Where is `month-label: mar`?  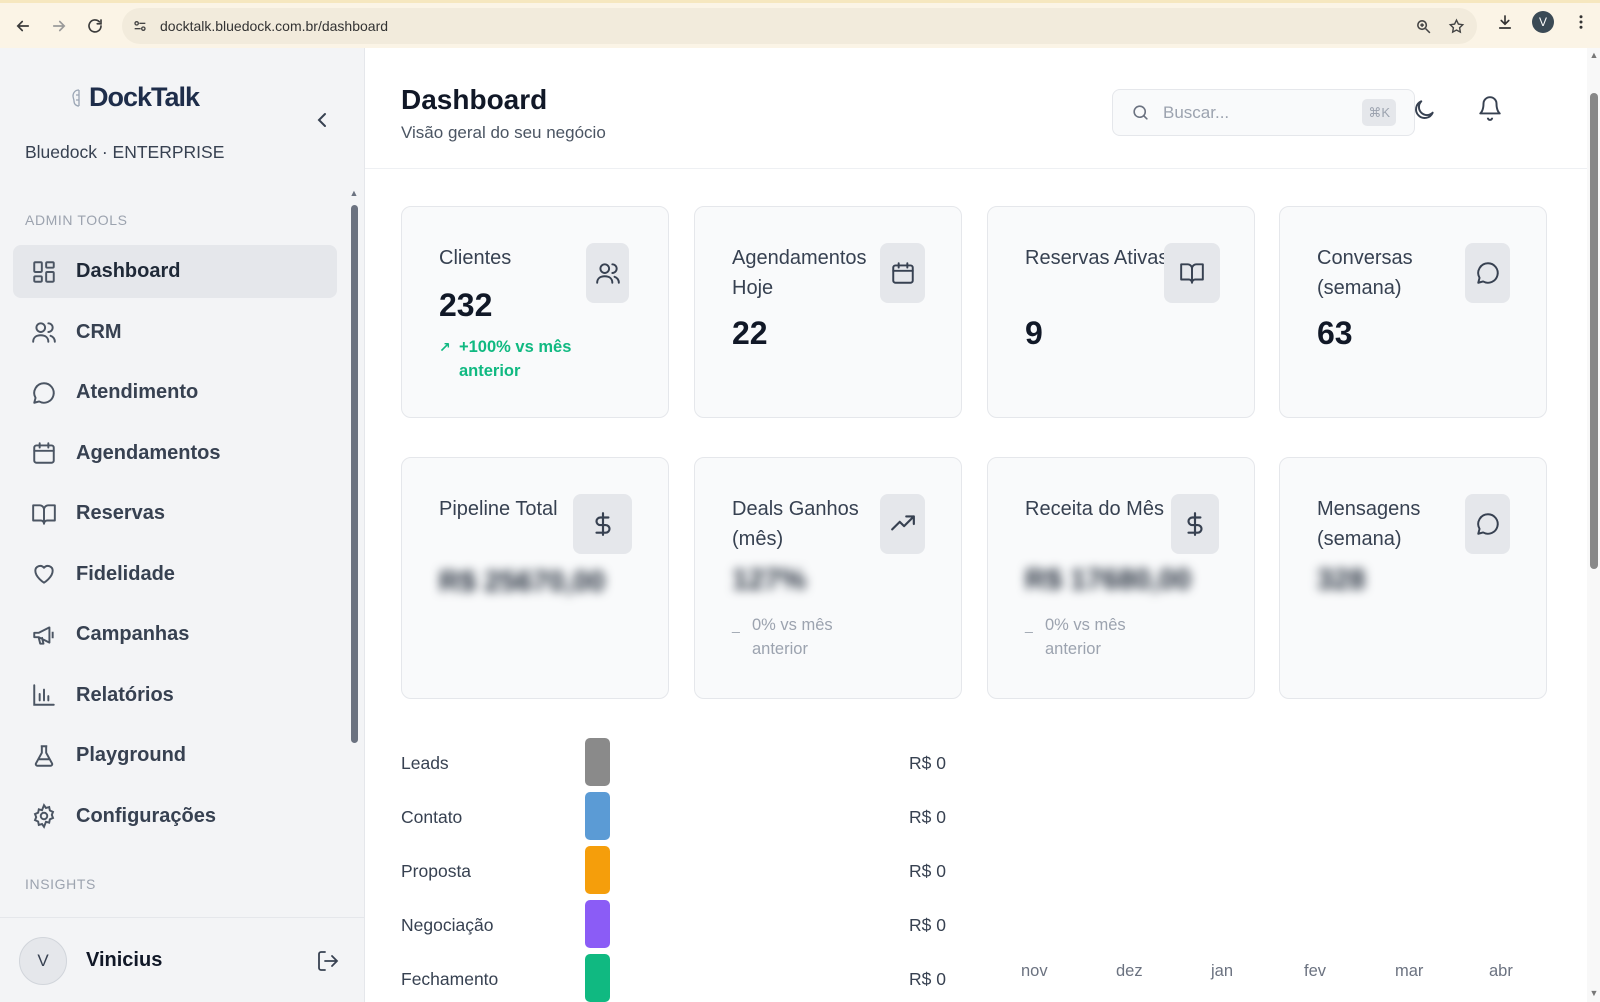 month-label: mar is located at coordinates (1409, 971).